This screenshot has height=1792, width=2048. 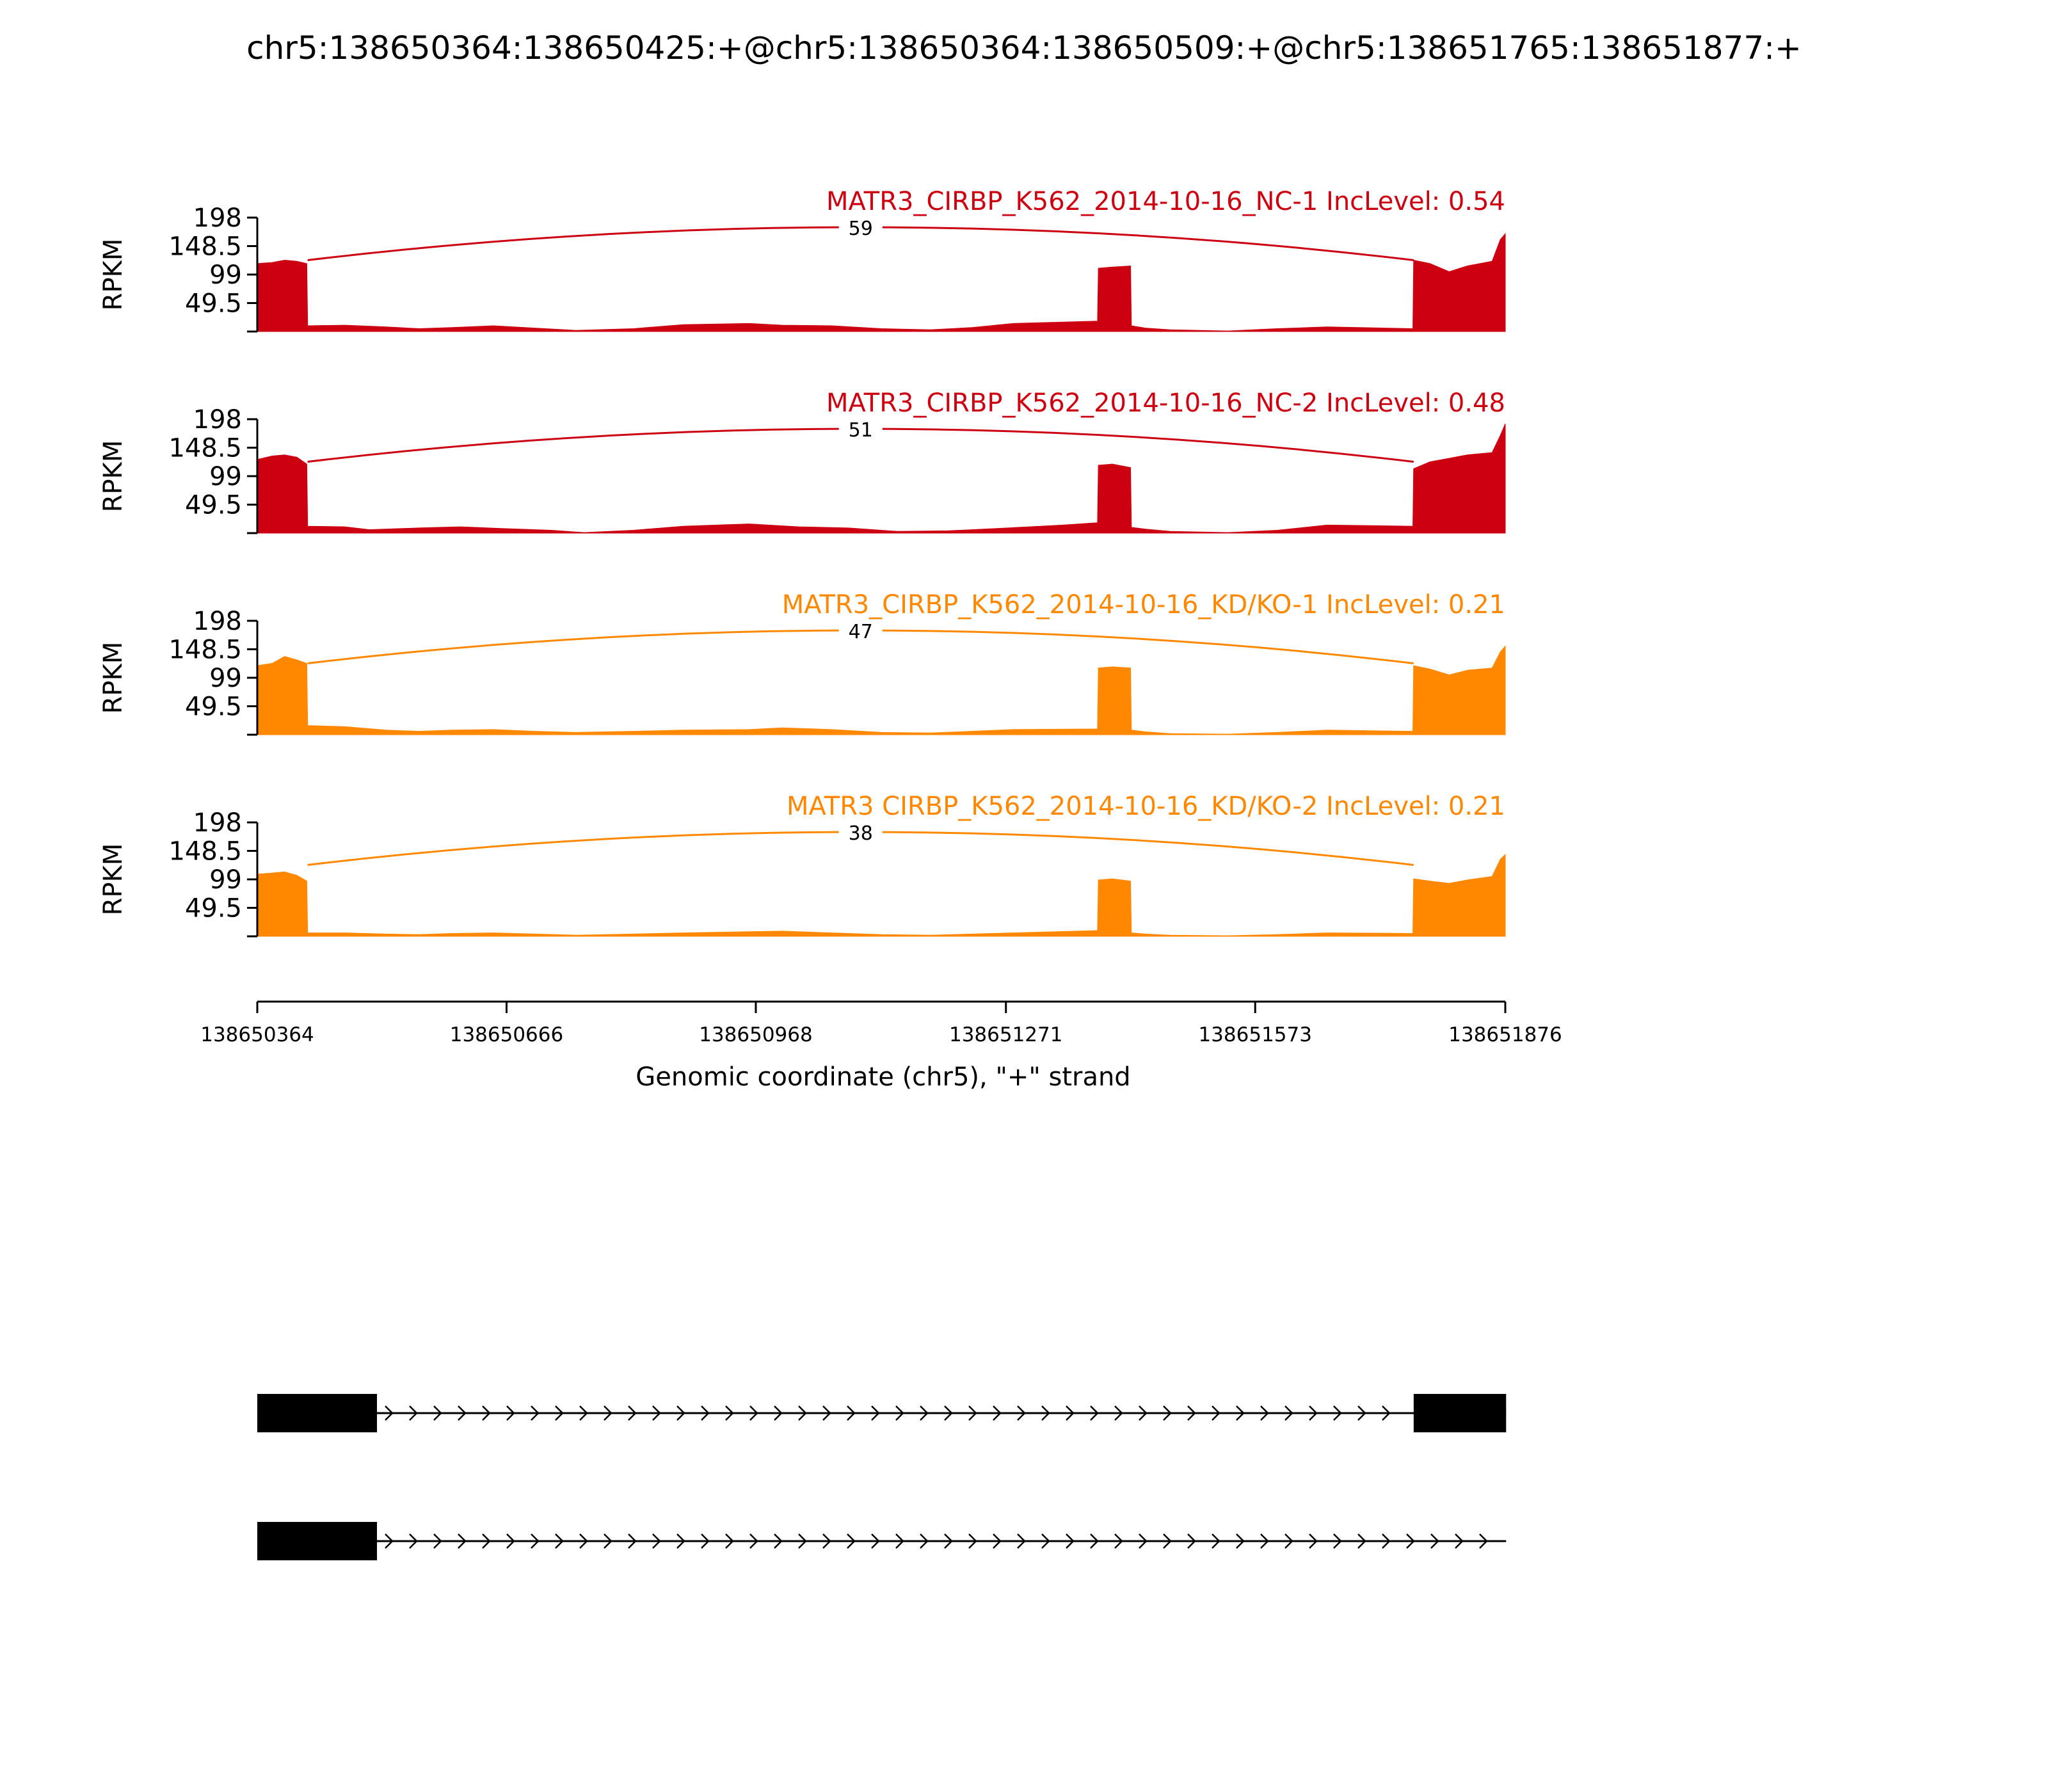 What do you see at coordinates (861, 430) in the screenshot?
I see `junction-count: 51` at bounding box center [861, 430].